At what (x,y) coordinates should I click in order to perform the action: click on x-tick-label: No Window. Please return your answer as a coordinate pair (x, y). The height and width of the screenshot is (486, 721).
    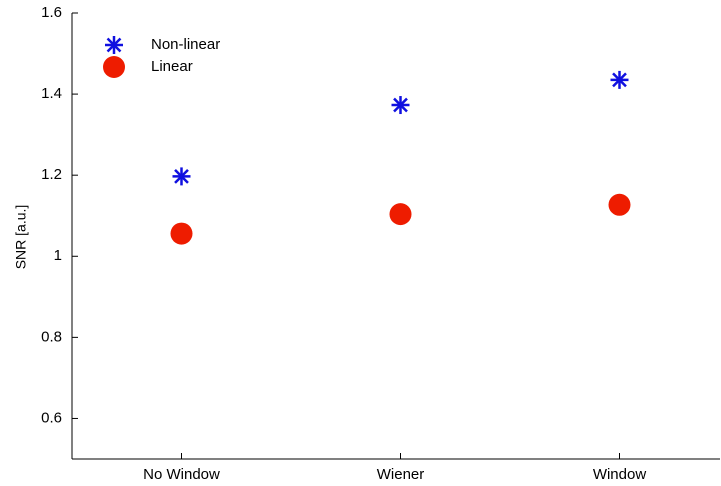
    Looking at the image, I should click on (181, 474).